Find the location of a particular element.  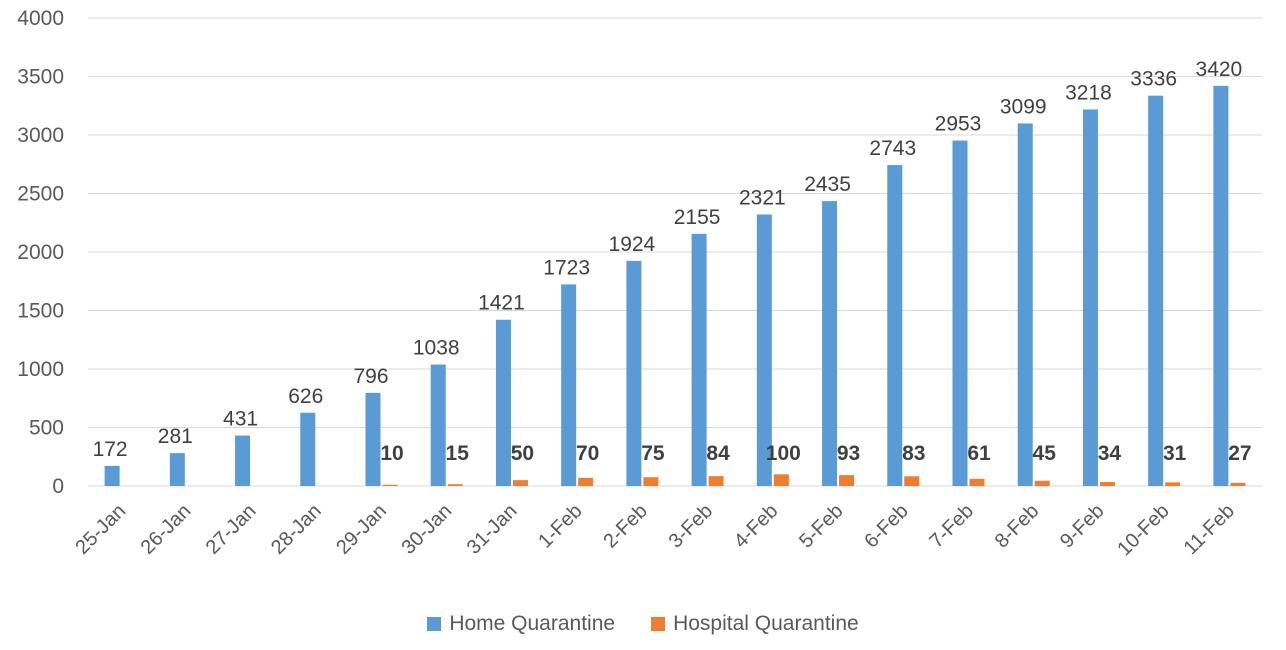

data-label-hospital: 93 is located at coordinates (848, 453).